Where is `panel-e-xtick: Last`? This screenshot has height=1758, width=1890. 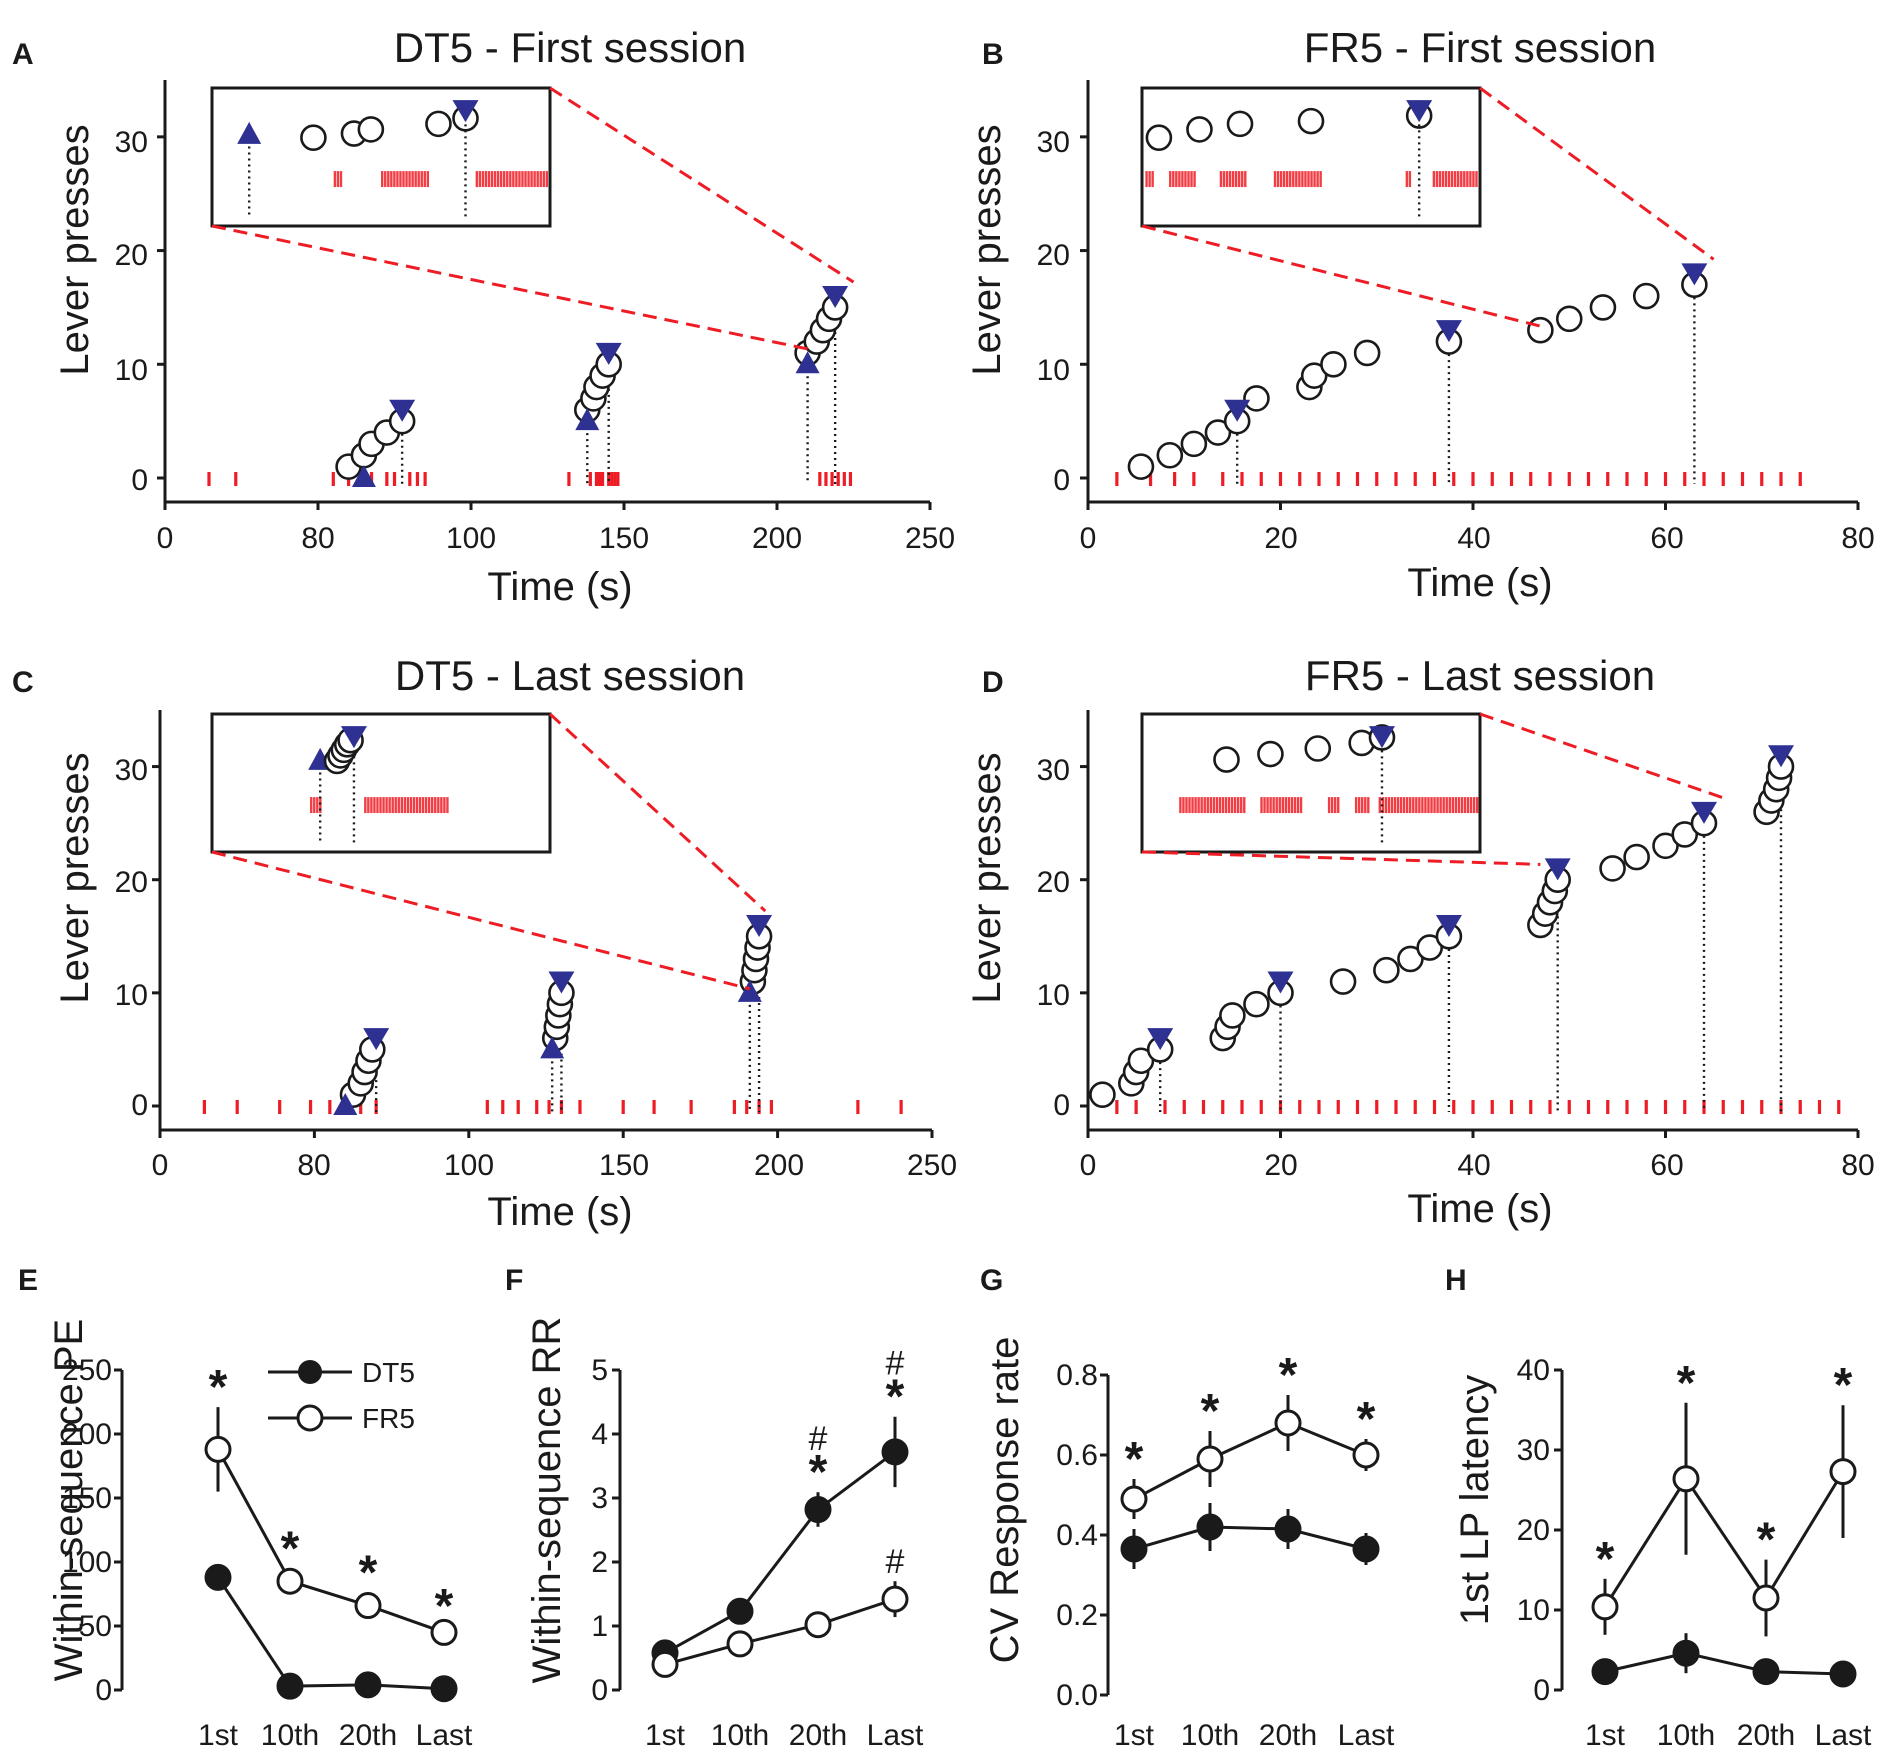 panel-e-xtick: Last is located at coordinates (444, 1735).